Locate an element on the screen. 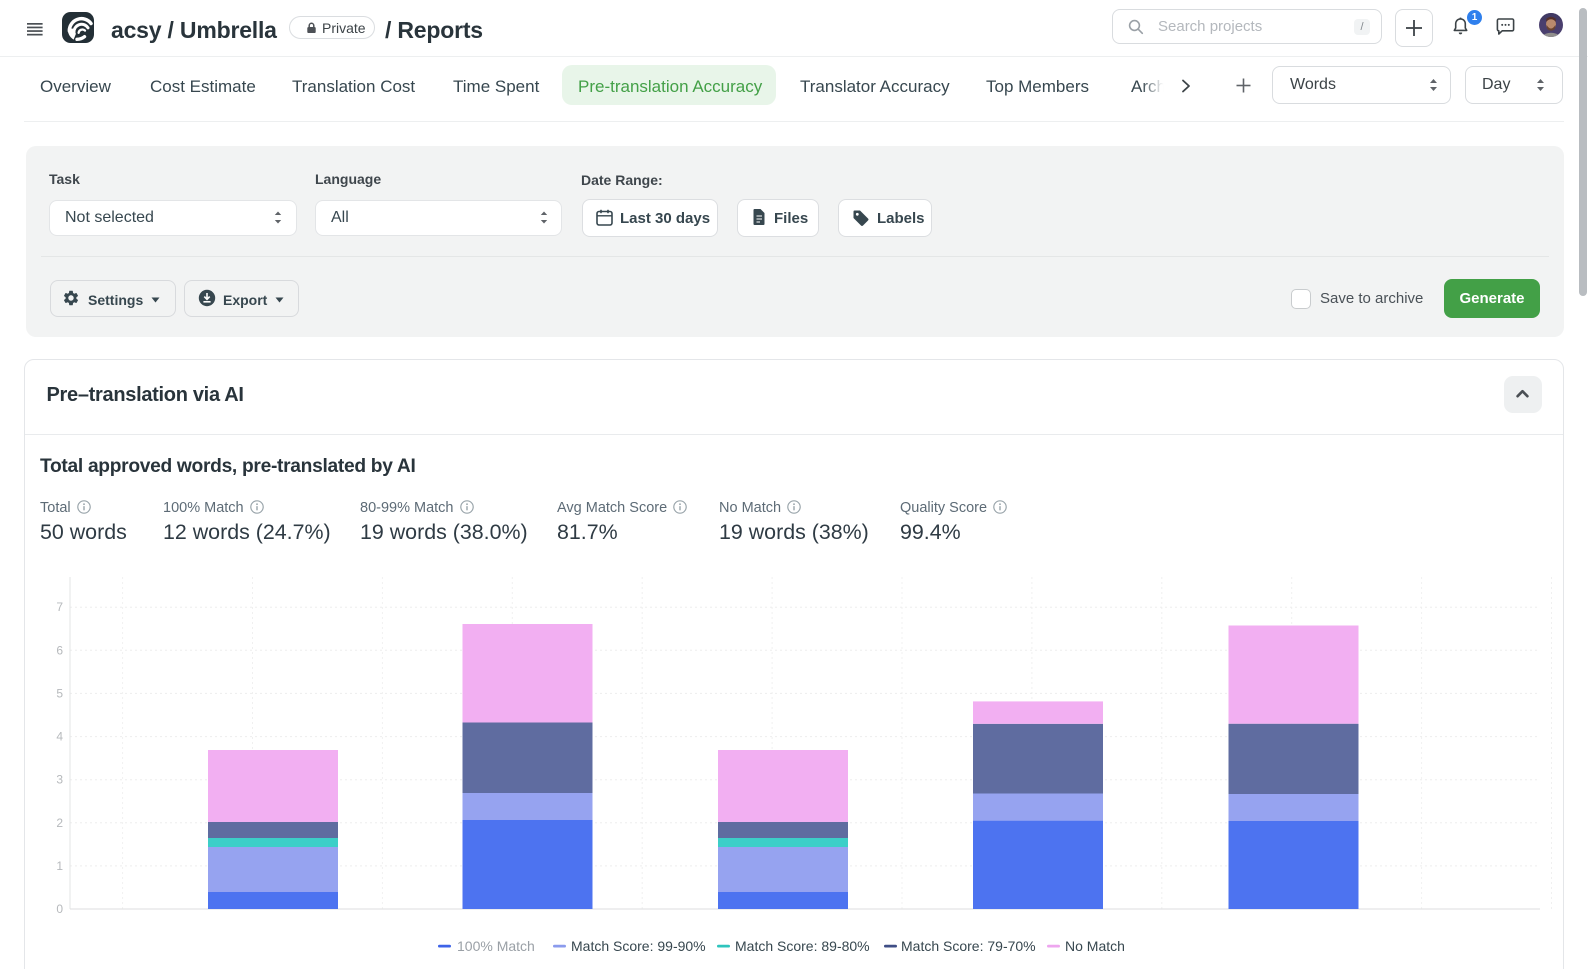 The image size is (1588, 969). svg-text: 6 is located at coordinates (59, 650).